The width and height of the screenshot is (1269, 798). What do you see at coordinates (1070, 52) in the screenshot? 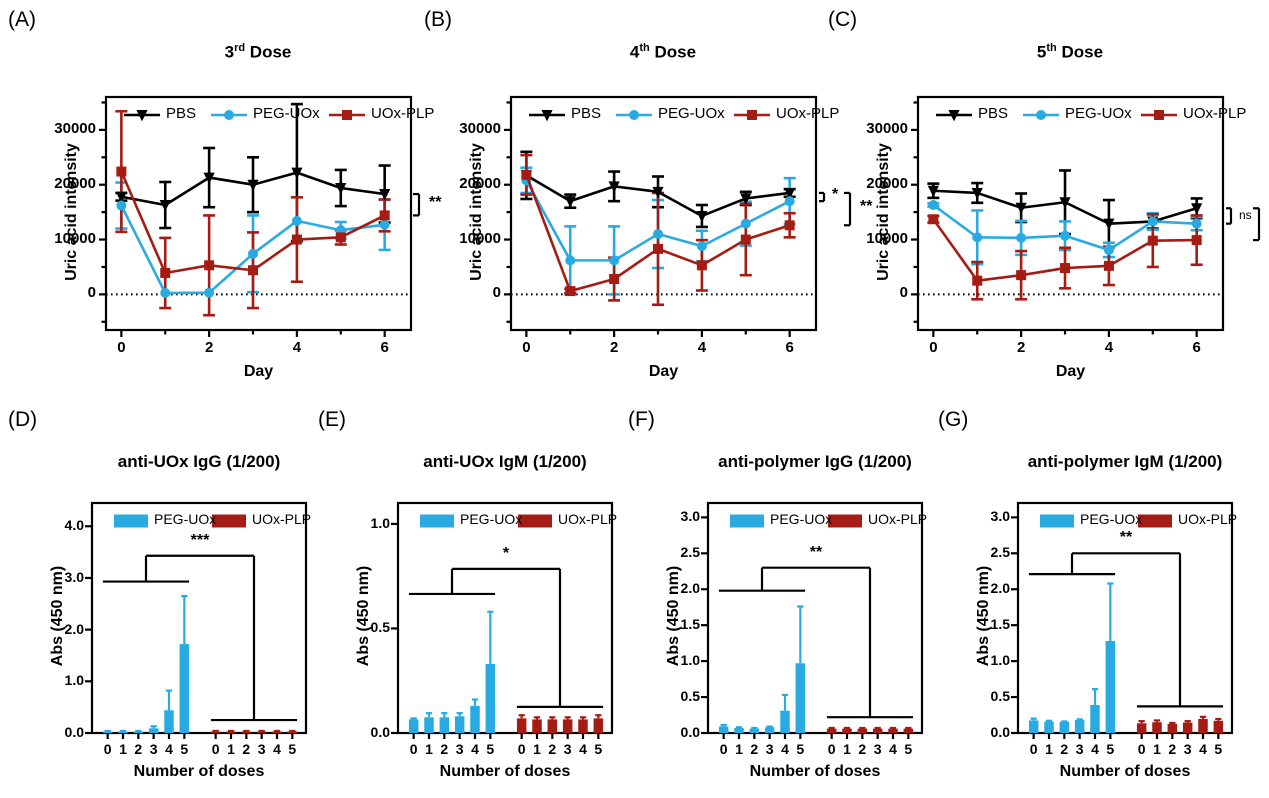
I see `panel-title-C: 5th Dose` at bounding box center [1070, 52].